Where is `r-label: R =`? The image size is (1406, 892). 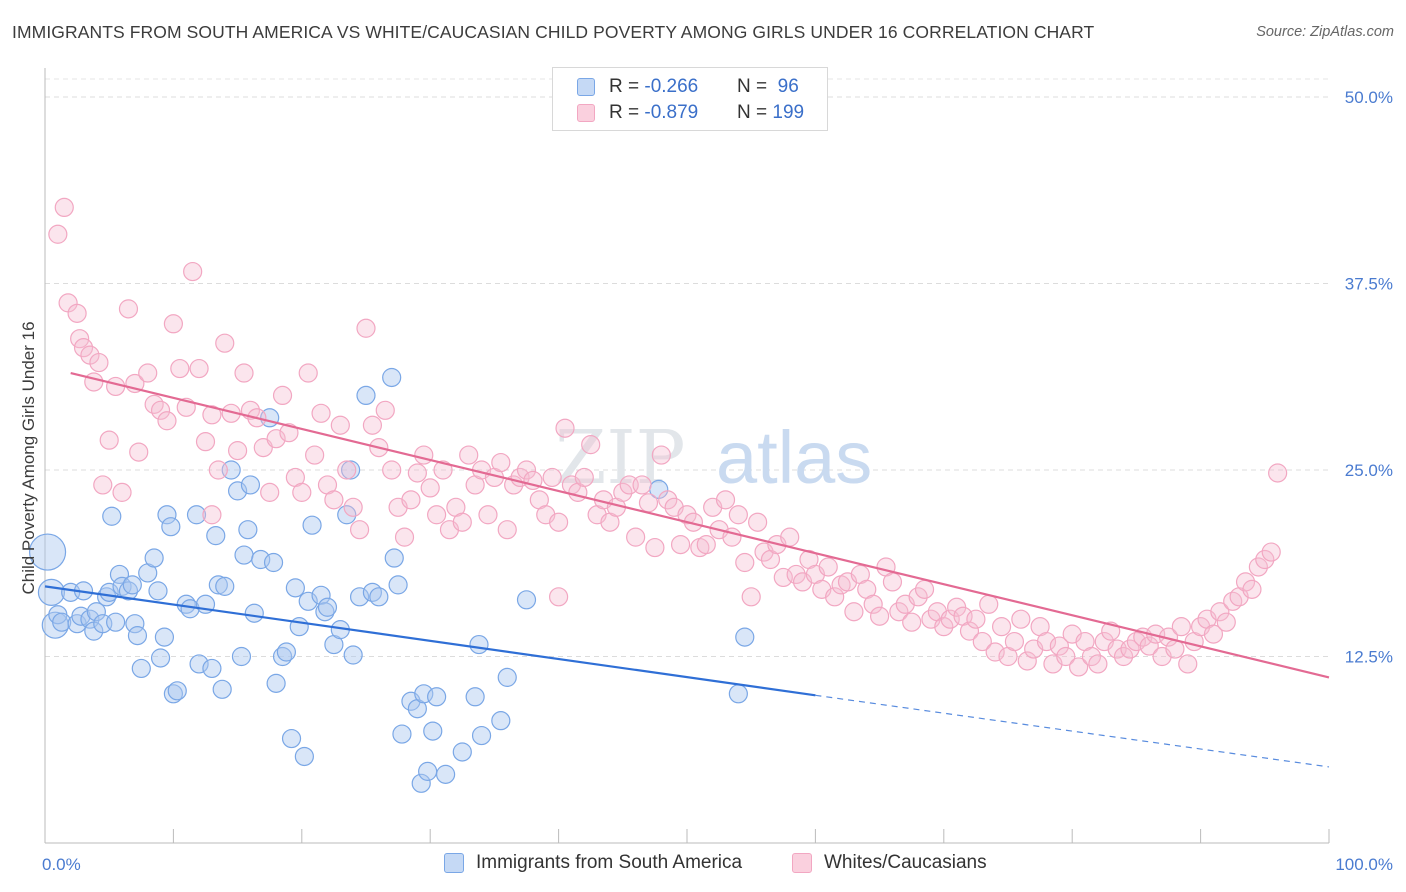 r-label: R = is located at coordinates (627, 86).